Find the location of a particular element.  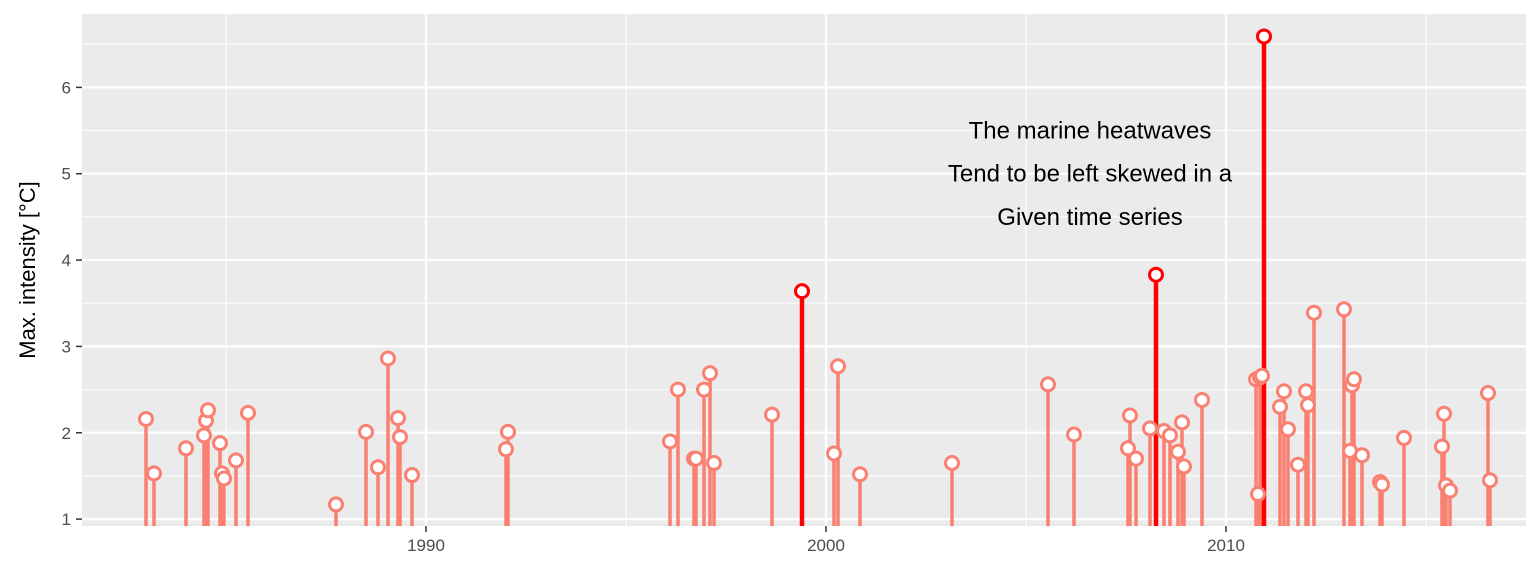

x-tick-label: 1990 is located at coordinates (426, 545).